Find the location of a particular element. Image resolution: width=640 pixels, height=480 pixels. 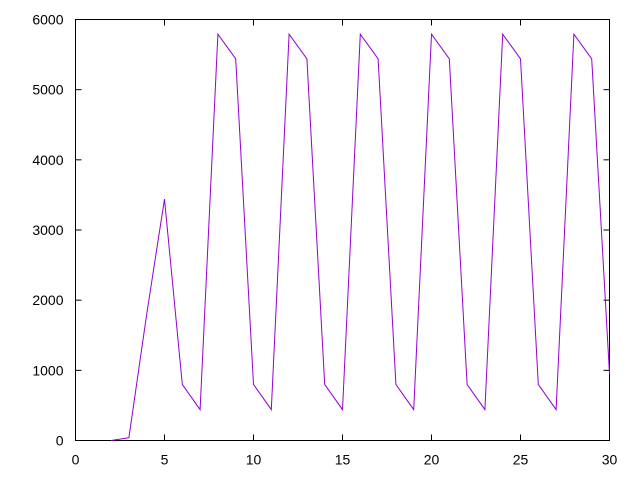

y-tick-label: 3000 is located at coordinates (47, 230).